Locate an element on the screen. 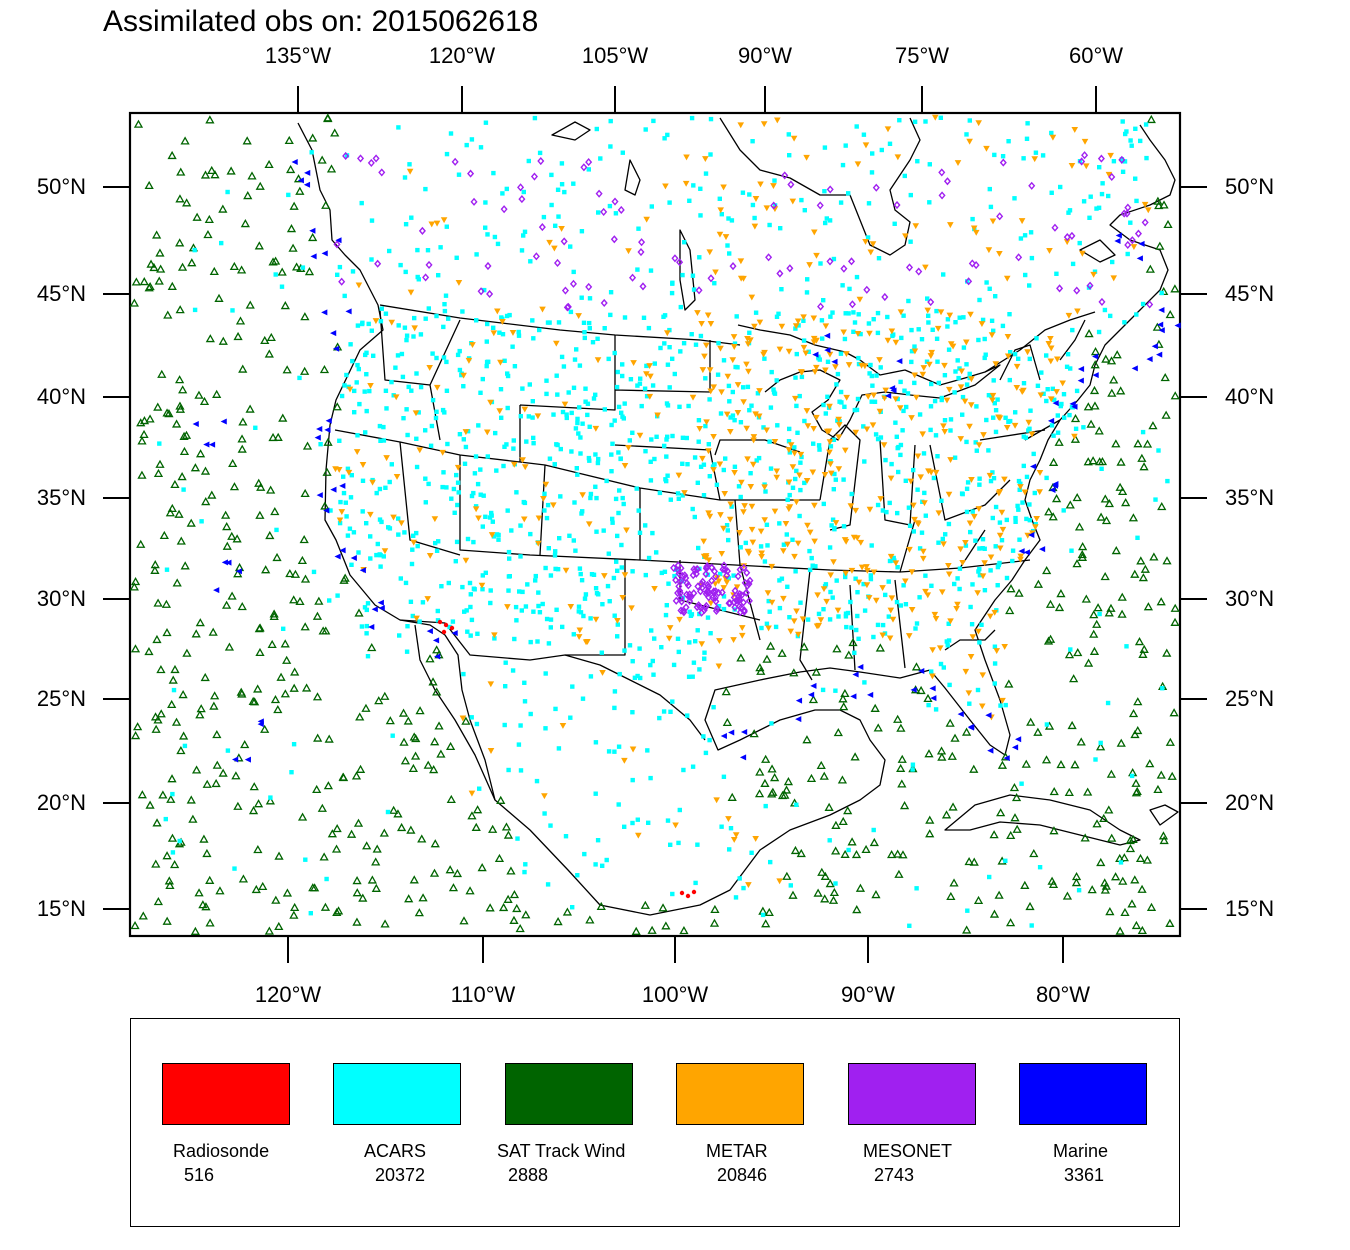 The height and width of the screenshot is (1250, 1350). top-axis-label: 75°W is located at coordinates (922, 55).